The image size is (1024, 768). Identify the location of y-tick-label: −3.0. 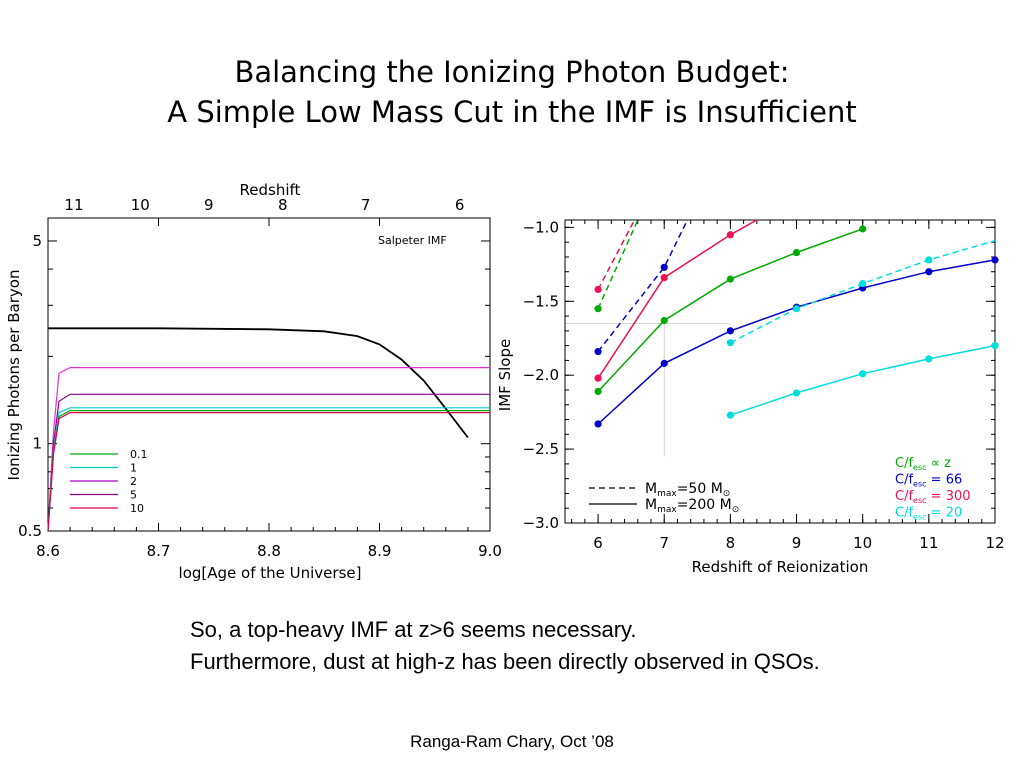
(541, 523).